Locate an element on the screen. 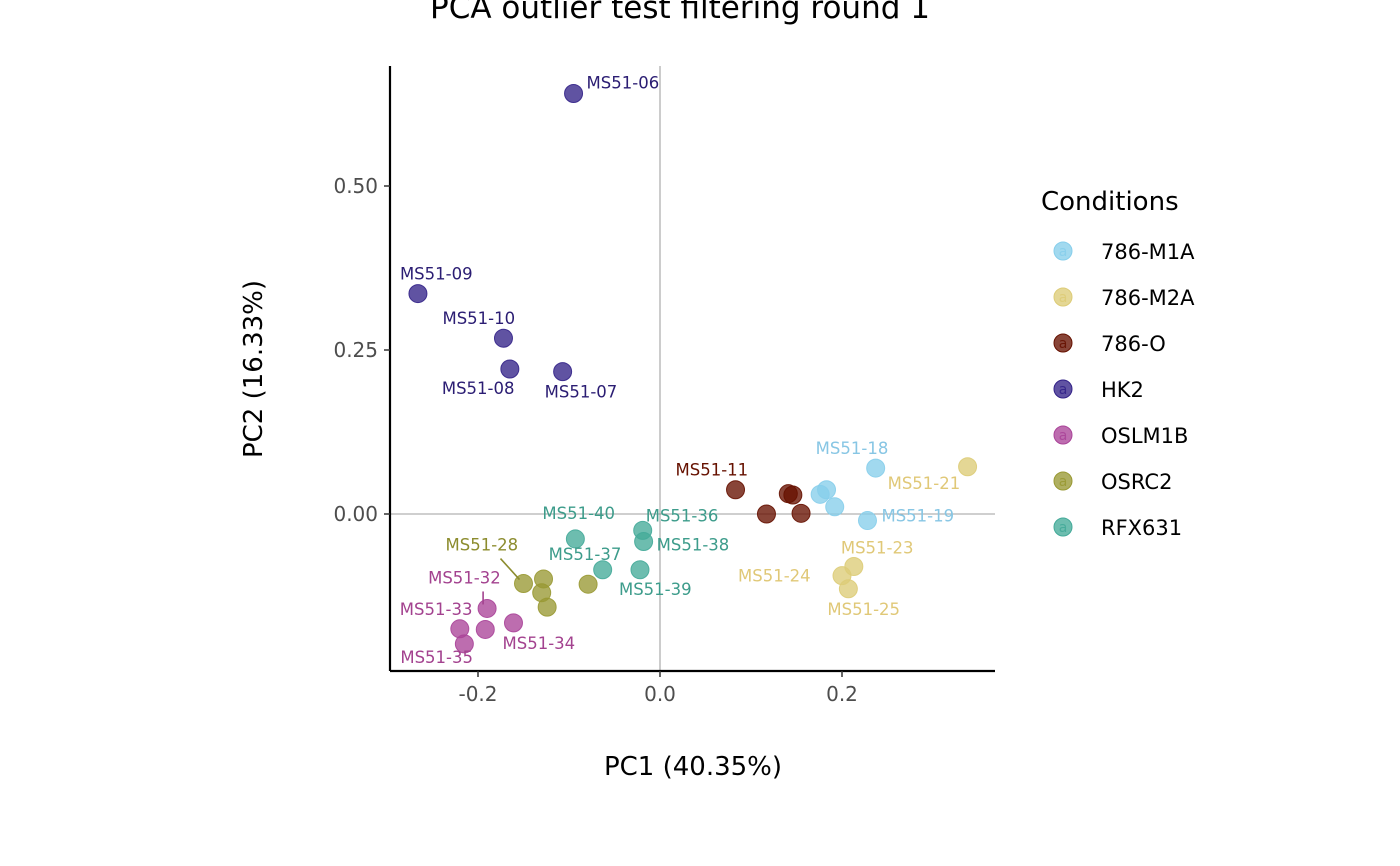 The height and width of the screenshot is (866, 1400). legend-item-oslm1b: a OSLM1B is located at coordinates (1120, 436).